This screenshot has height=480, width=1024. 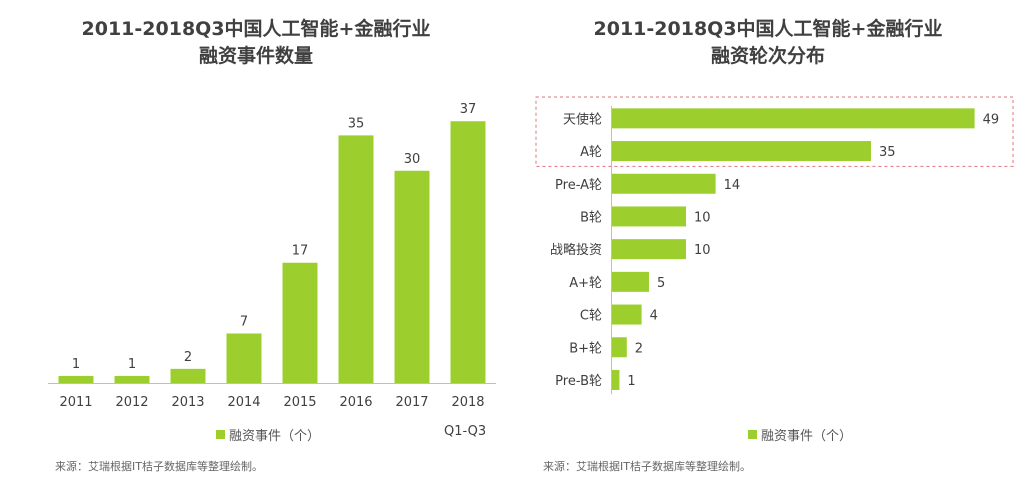 I want to click on bar-2013, so click(x=188, y=375).